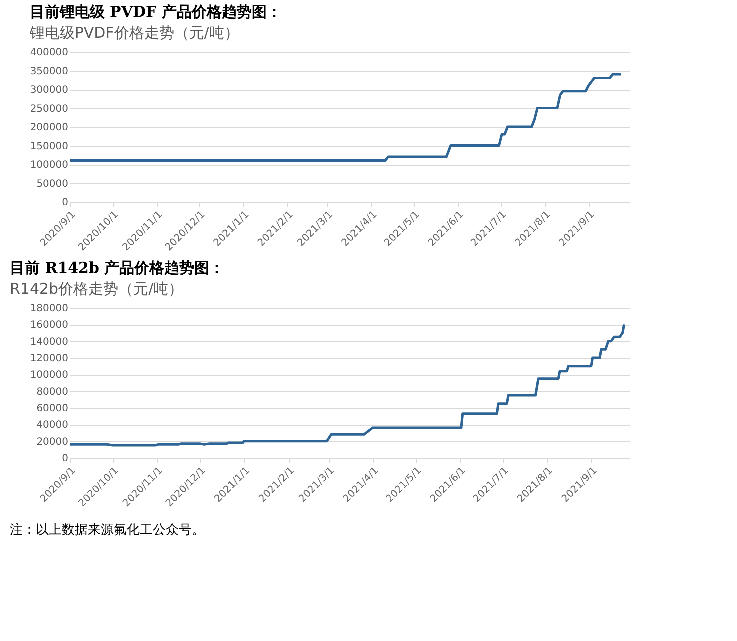 Image resolution: width=737 pixels, height=641 pixels. I want to click on y-tick-label: 250000, so click(49, 109).